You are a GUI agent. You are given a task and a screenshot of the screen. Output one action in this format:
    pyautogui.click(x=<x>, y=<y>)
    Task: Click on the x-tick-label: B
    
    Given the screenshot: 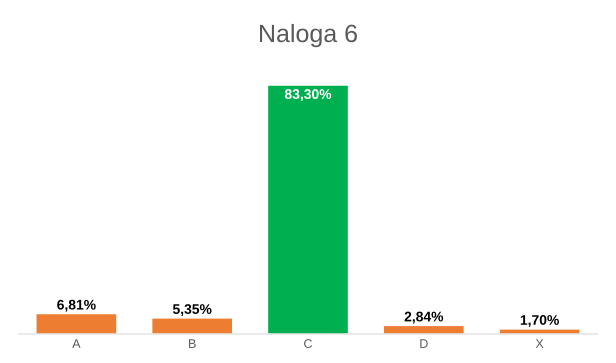 What is the action you would take?
    pyautogui.click(x=192, y=343)
    